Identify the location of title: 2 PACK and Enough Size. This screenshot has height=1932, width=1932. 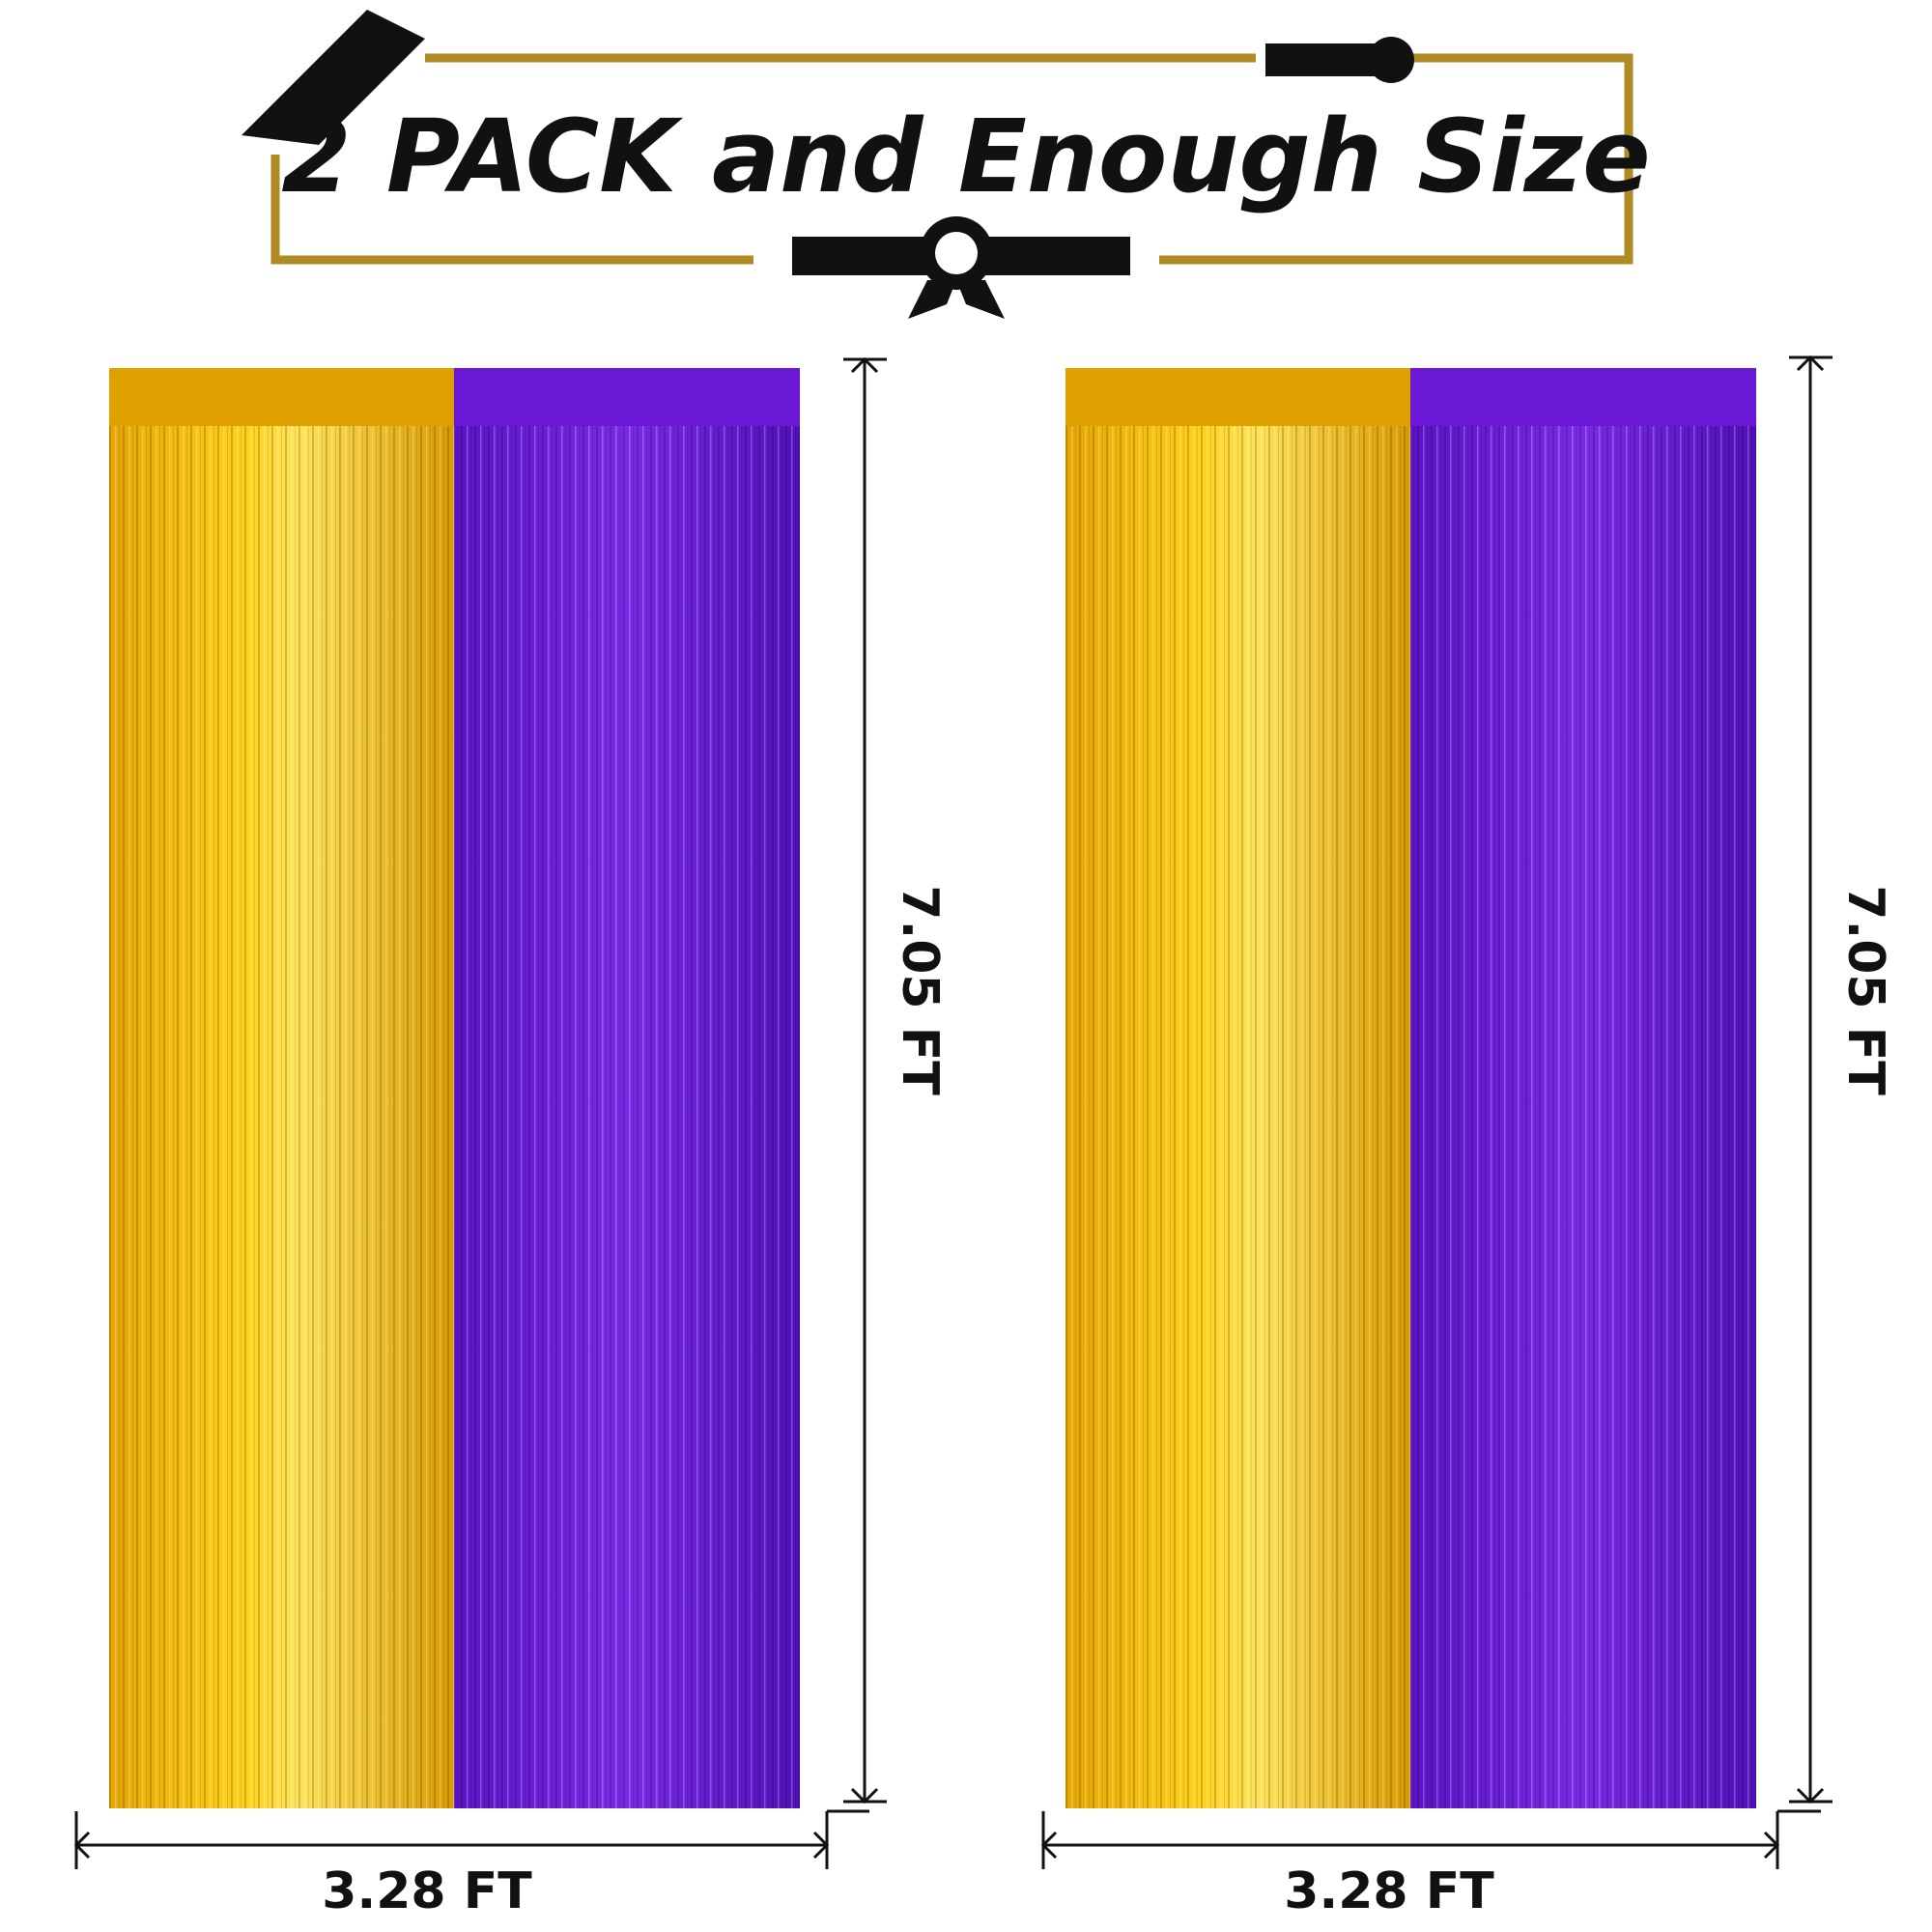
(965, 156).